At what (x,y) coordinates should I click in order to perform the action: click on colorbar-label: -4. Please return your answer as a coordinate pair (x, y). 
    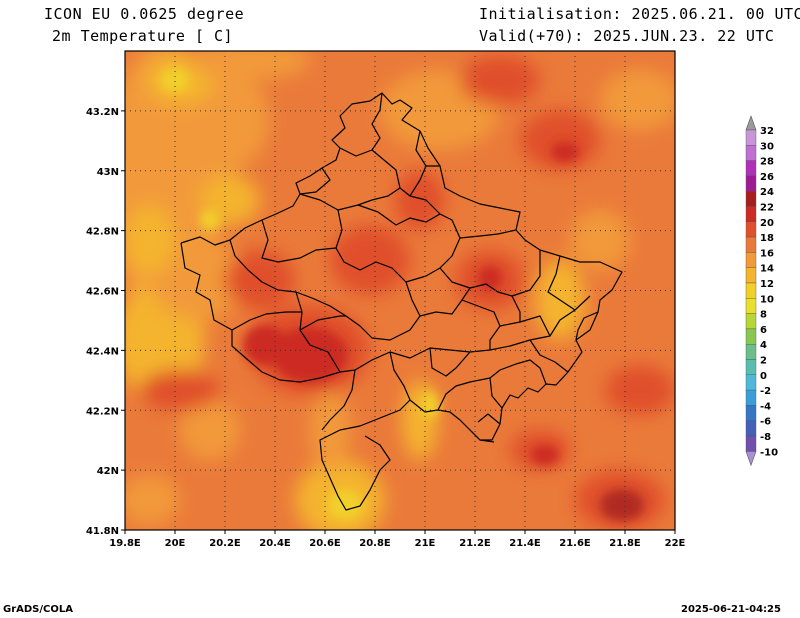
    Looking at the image, I should click on (765, 406).